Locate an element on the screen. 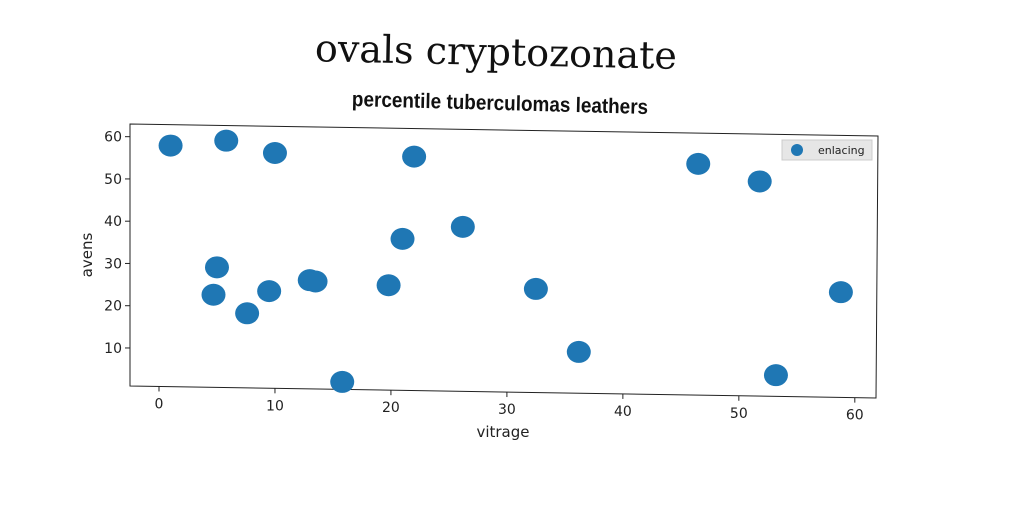 Image resolution: width=1024 pixels, height=512 pixels. x-tick-label: 50 is located at coordinates (739, 414).